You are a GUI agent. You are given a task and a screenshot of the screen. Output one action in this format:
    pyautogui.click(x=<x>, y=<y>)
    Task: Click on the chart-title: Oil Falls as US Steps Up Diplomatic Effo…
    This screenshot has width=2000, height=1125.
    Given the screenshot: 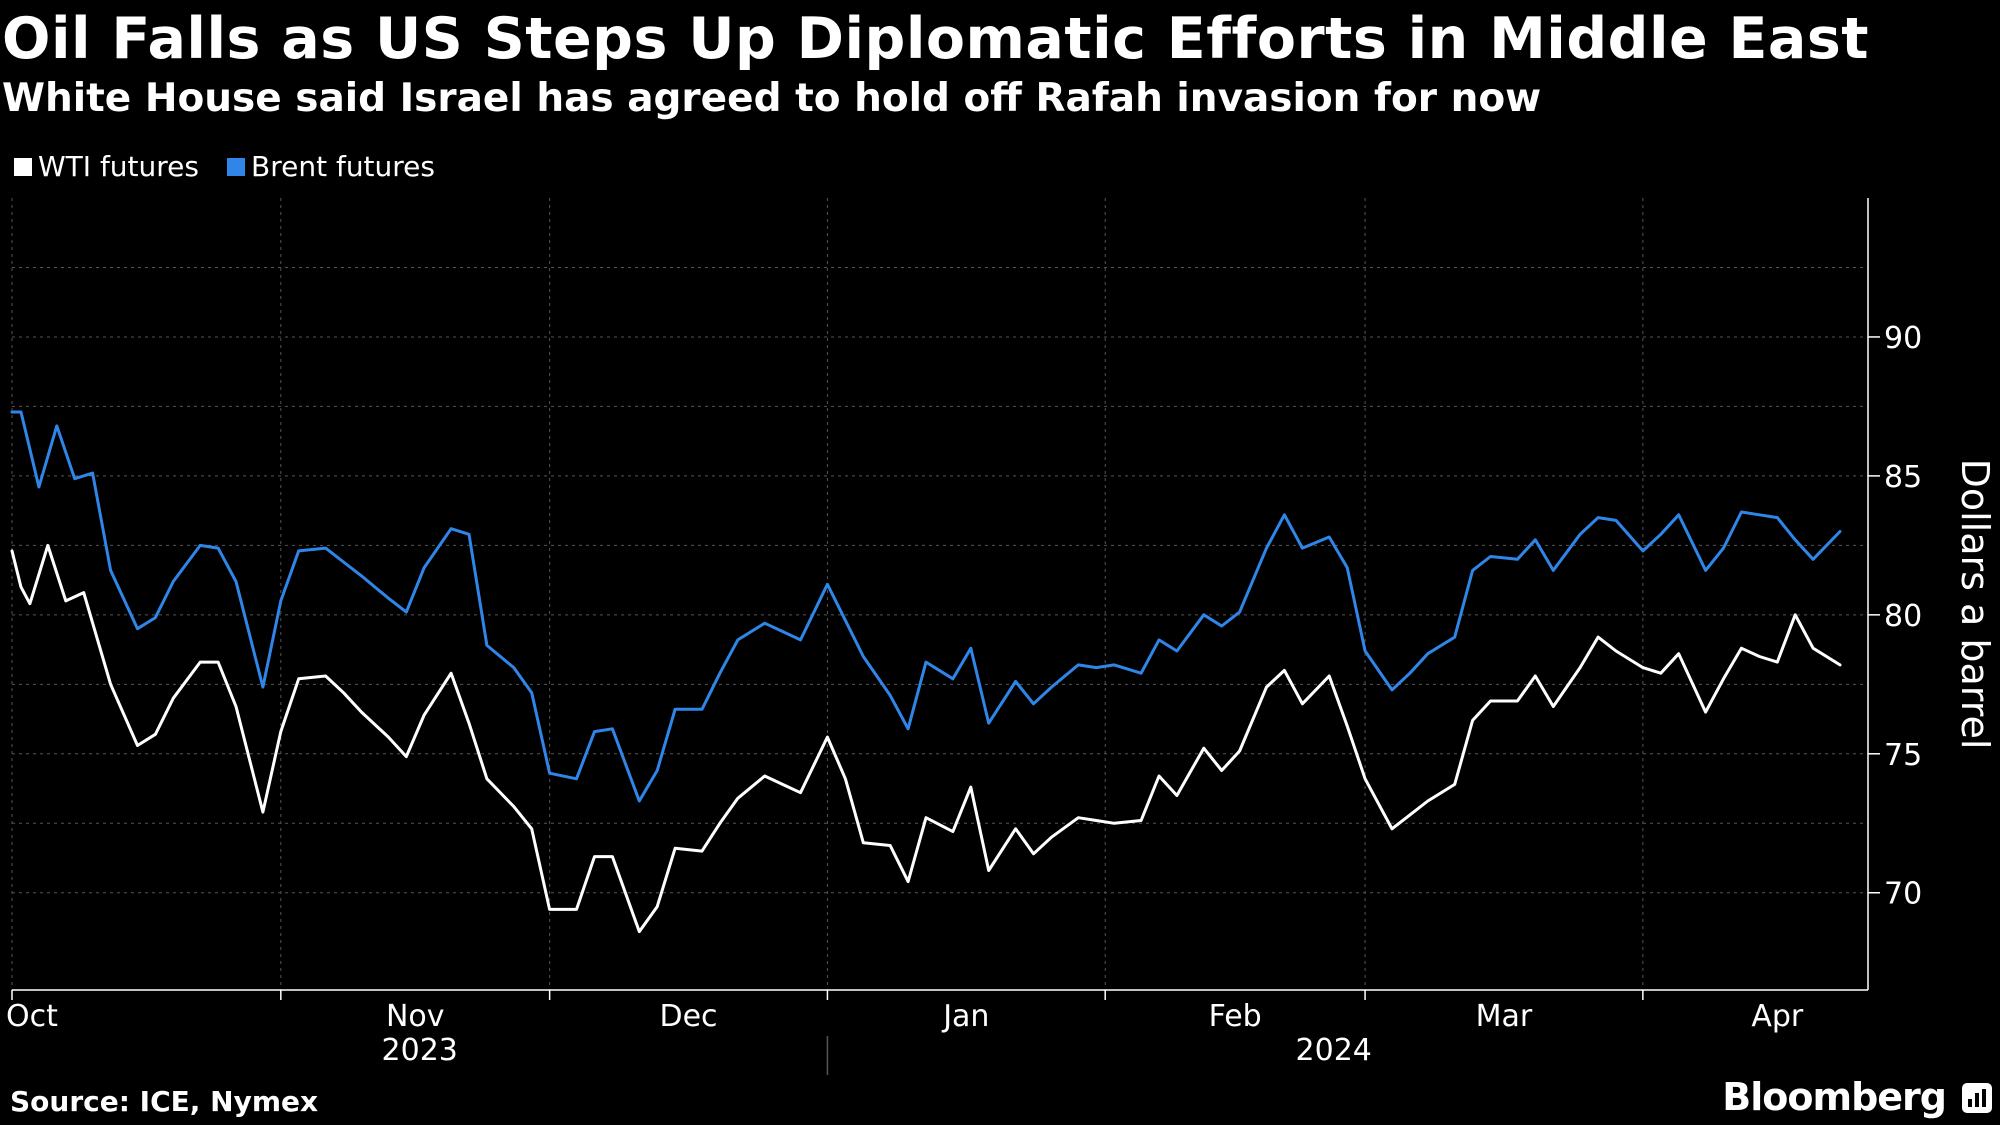 What is the action you would take?
    pyautogui.click(x=936, y=39)
    